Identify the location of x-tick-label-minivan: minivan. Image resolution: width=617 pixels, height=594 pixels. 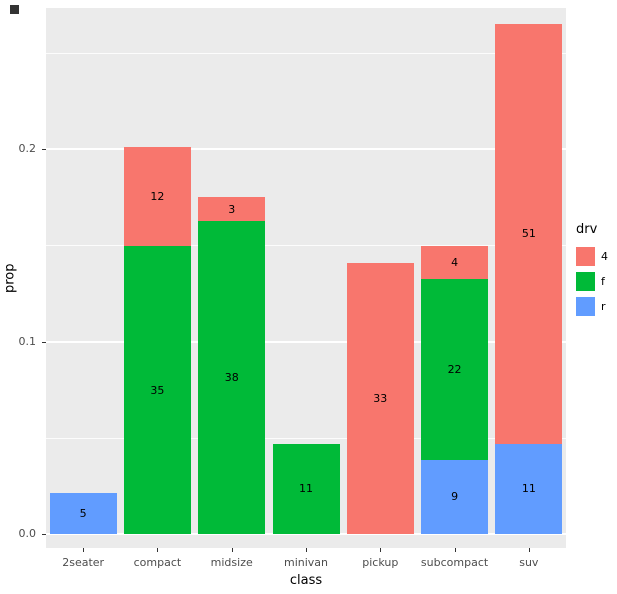
(306, 562).